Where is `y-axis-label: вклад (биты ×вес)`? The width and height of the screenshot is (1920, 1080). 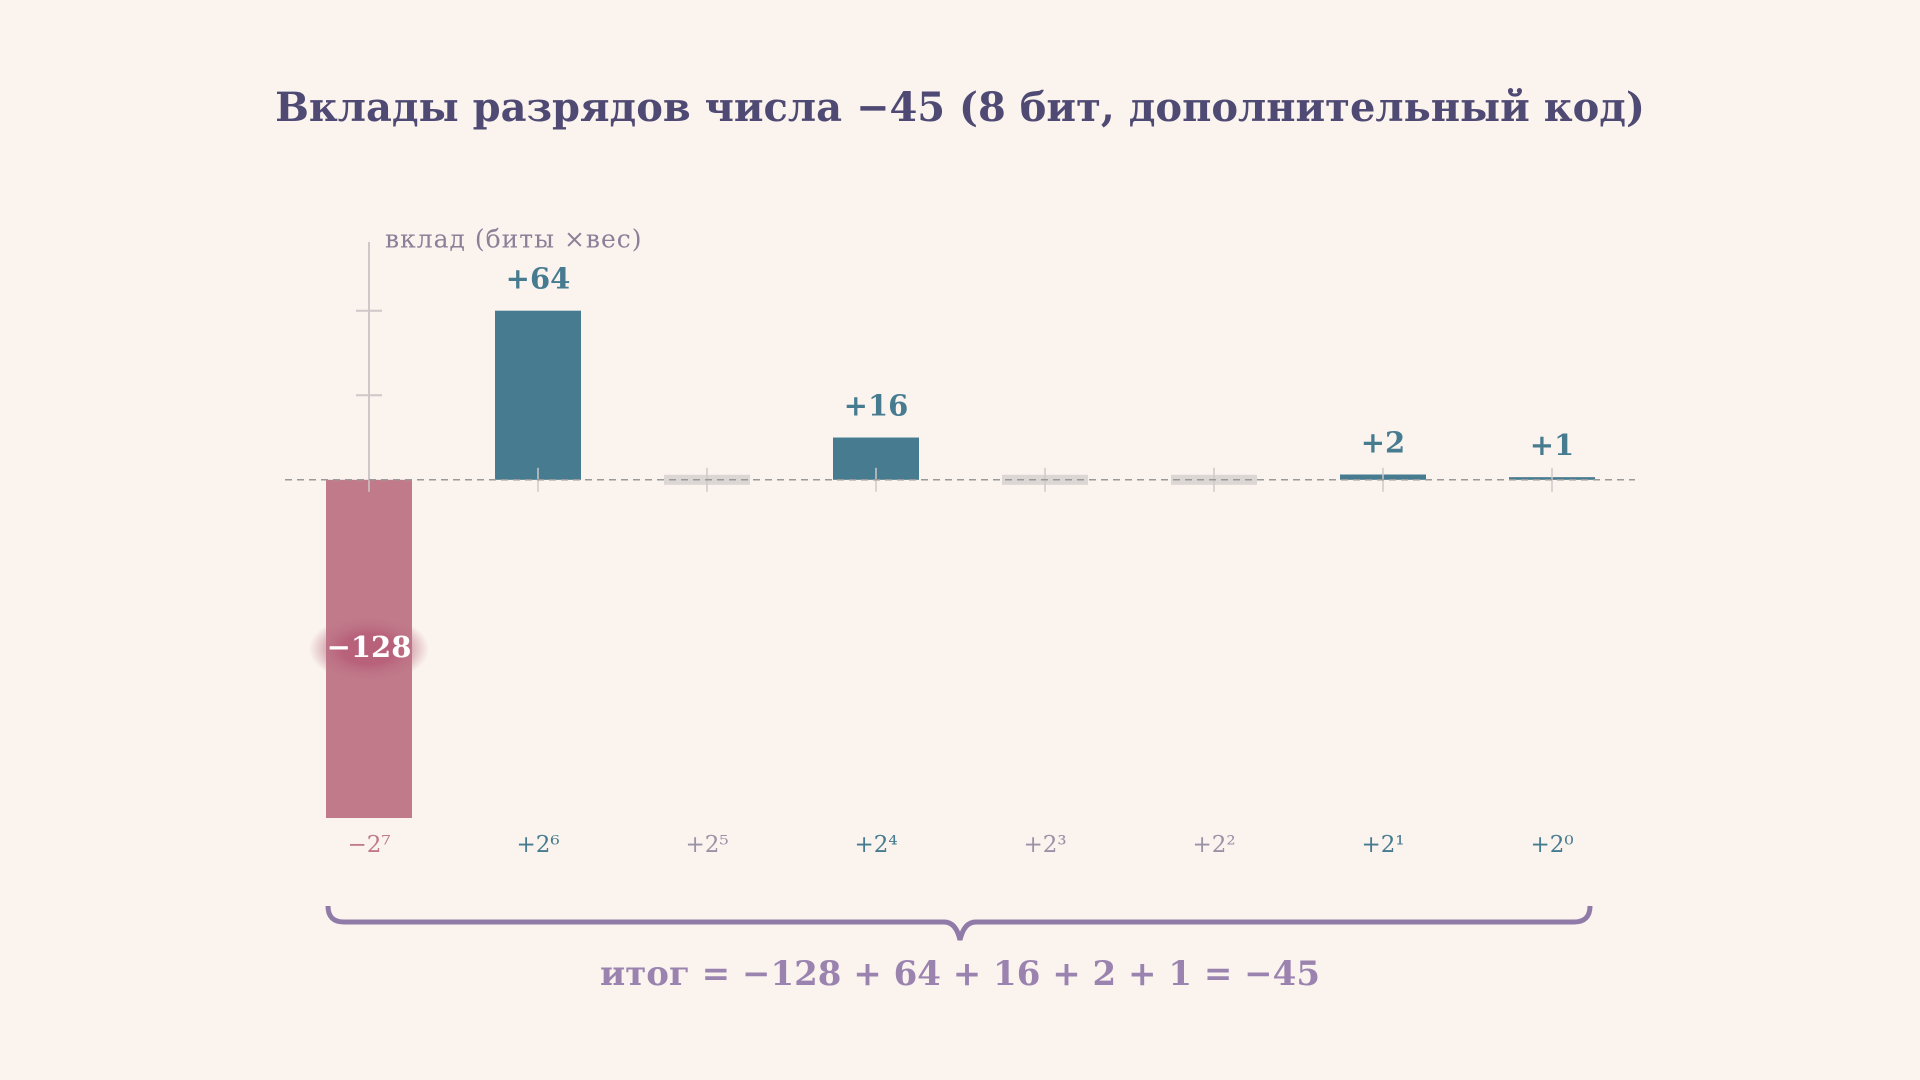
y-axis-label: вклад (биты ×вес) is located at coordinates (514, 239).